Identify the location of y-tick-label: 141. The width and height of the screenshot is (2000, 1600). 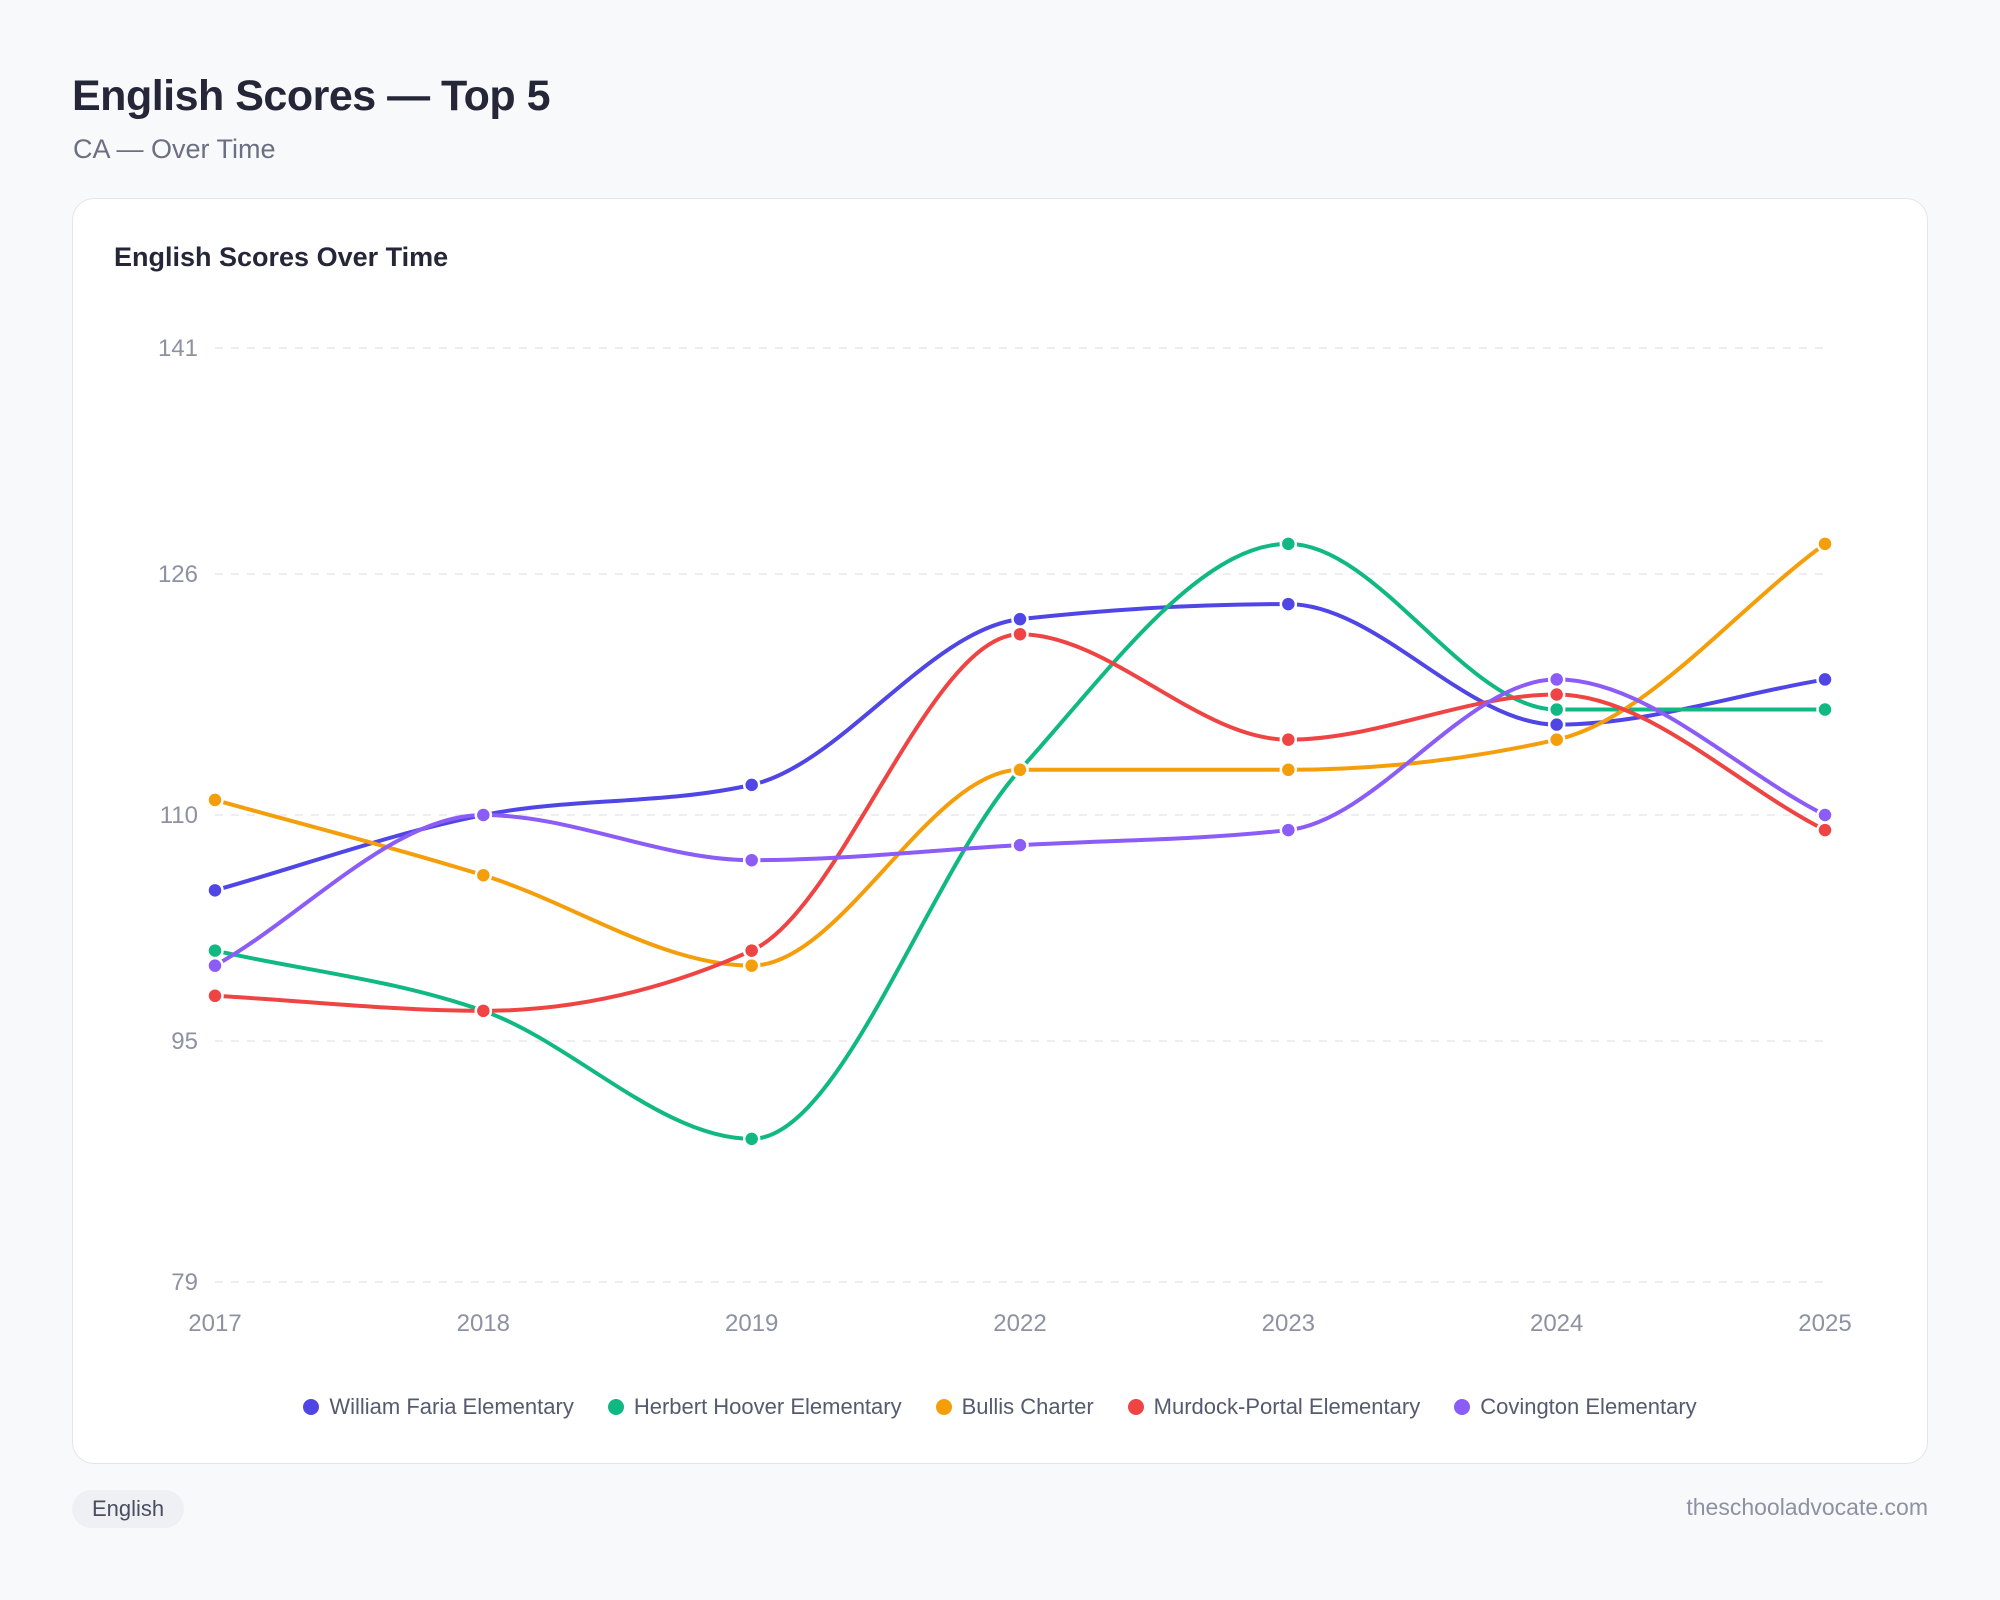
(178, 348).